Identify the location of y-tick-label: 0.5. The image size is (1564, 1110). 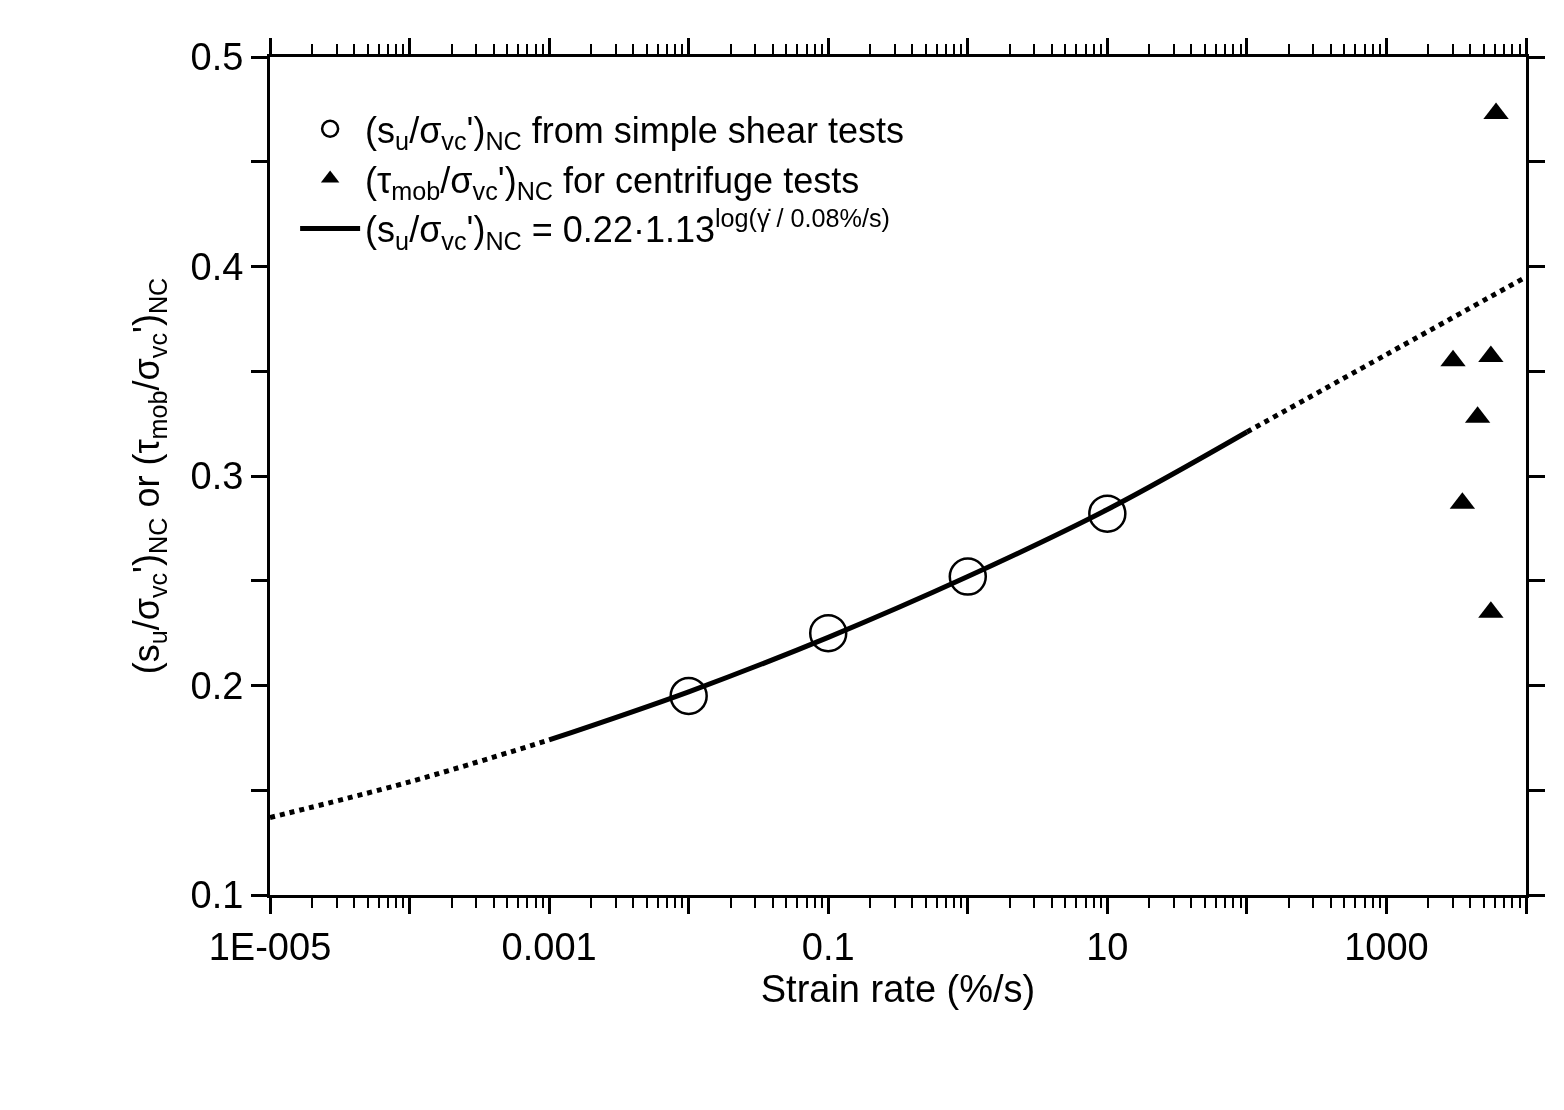
(217, 57).